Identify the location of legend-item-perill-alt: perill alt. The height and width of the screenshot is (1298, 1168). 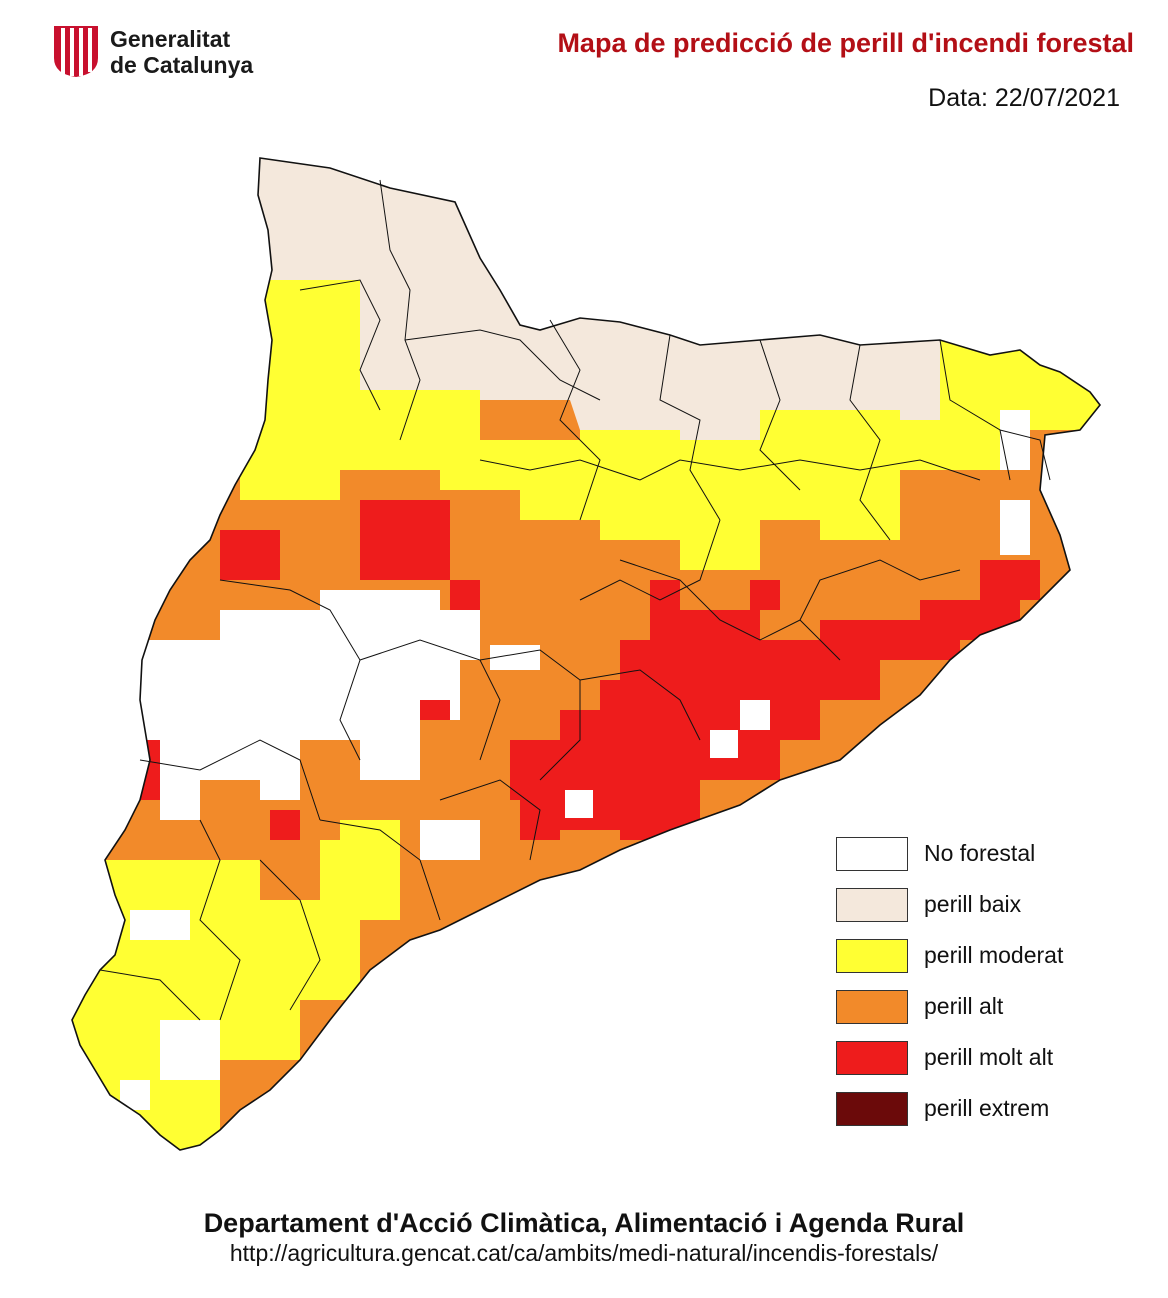
(949, 1006).